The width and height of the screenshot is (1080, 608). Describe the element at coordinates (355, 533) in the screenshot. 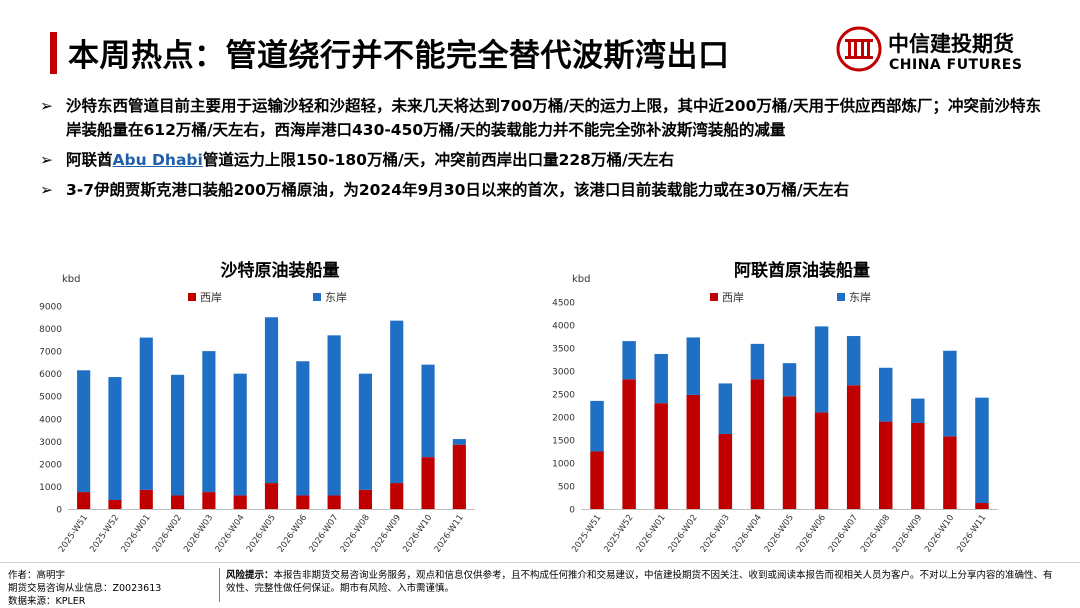

I see `x-tick-label: 2026-W08` at that location.